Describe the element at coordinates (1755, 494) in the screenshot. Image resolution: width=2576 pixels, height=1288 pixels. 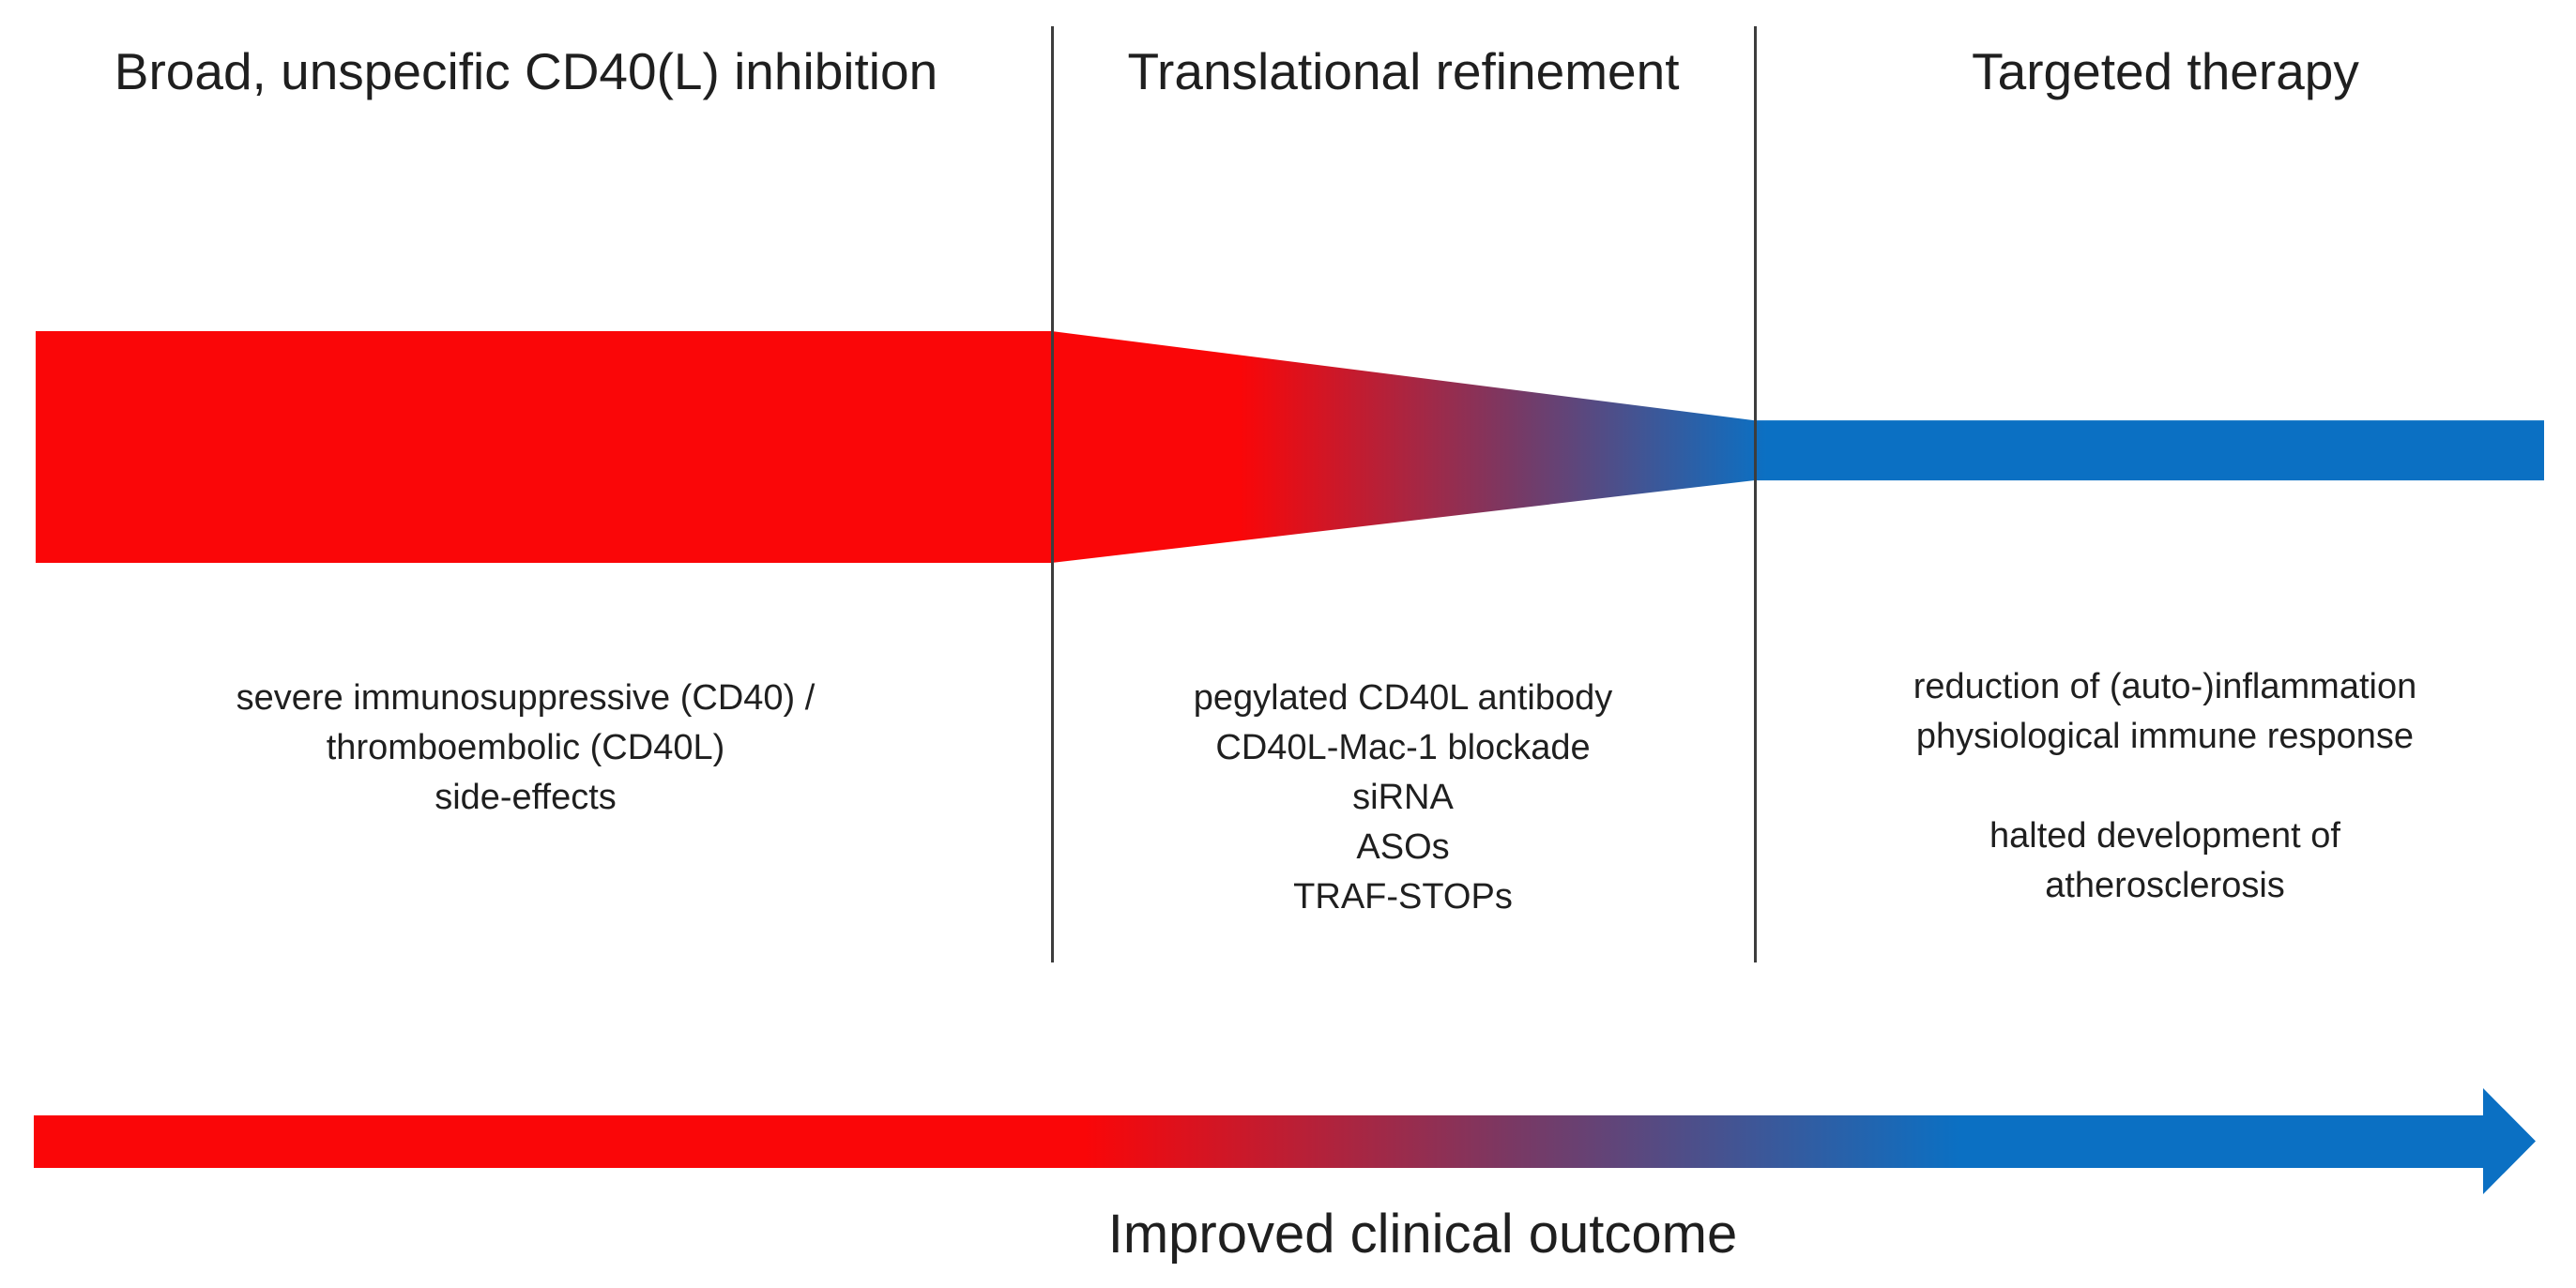
I see `column-divider-right` at that location.